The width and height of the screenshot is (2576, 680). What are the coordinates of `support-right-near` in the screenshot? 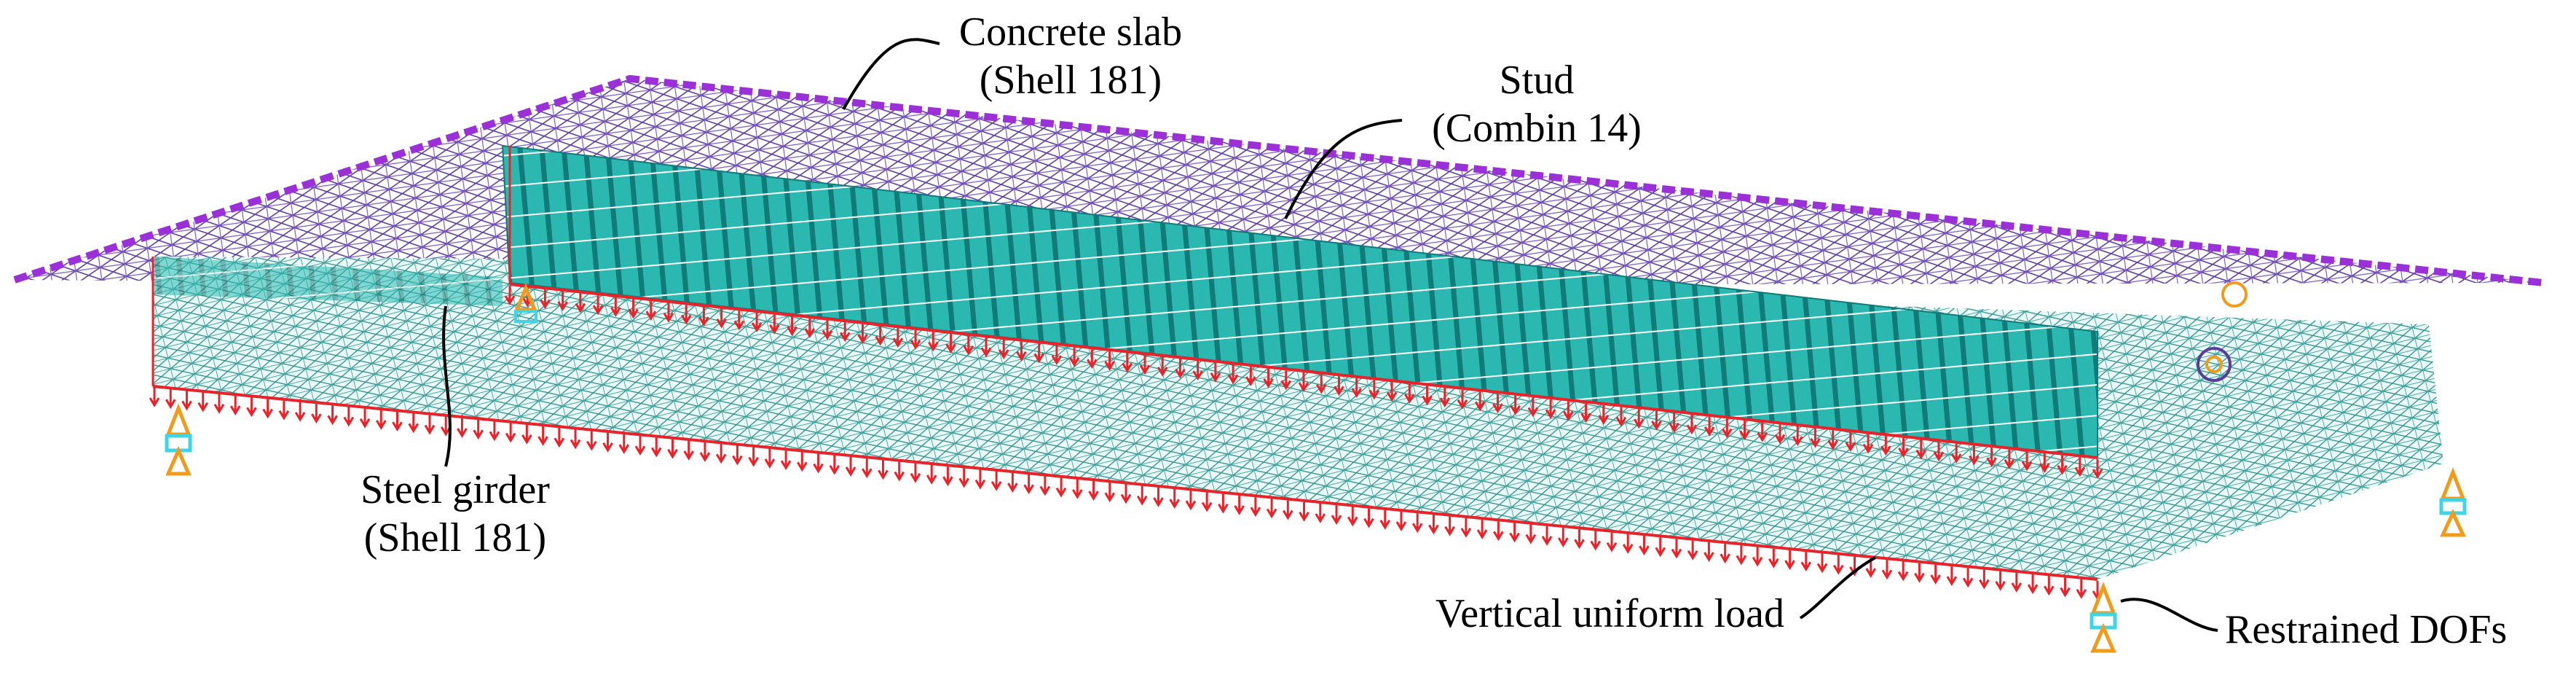 It's located at (2103, 617).